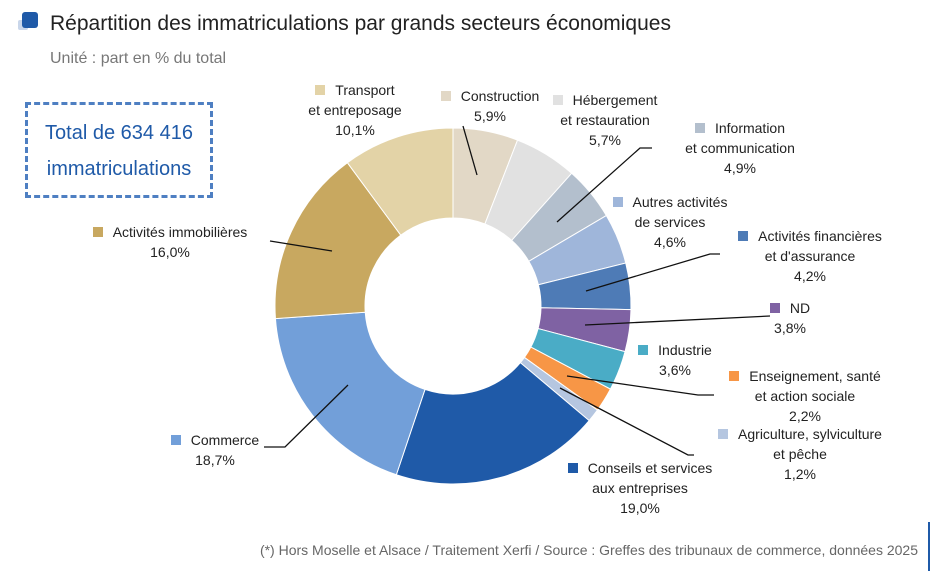  What do you see at coordinates (680, 202) in the screenshot?
I see `slice-name-line: Autres activités` at bounding box center [680, 202].